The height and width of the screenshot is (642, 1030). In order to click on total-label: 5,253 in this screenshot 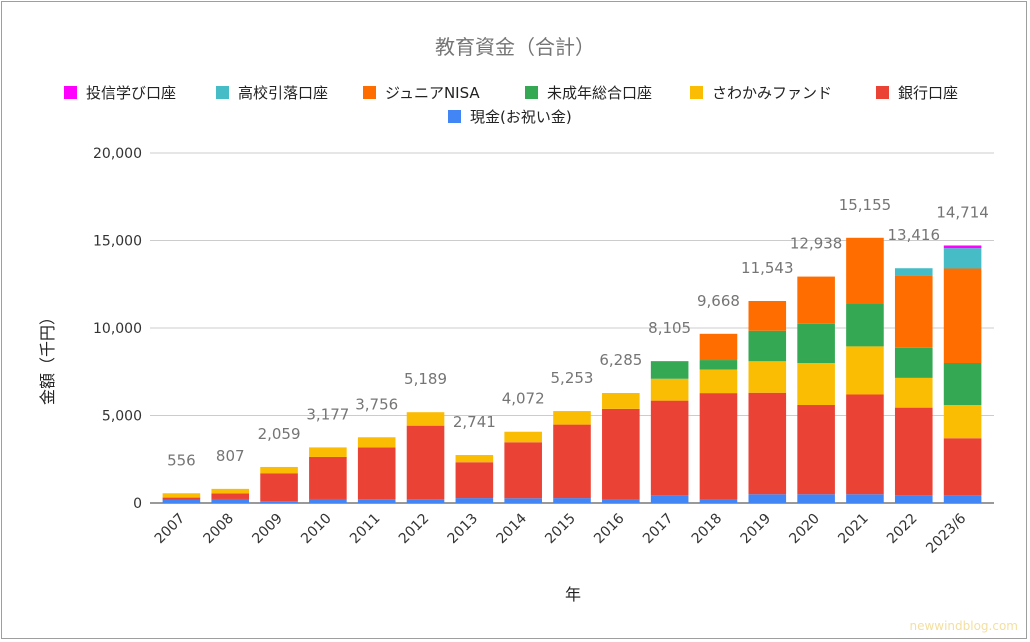, I will do `click(572, 378)`.